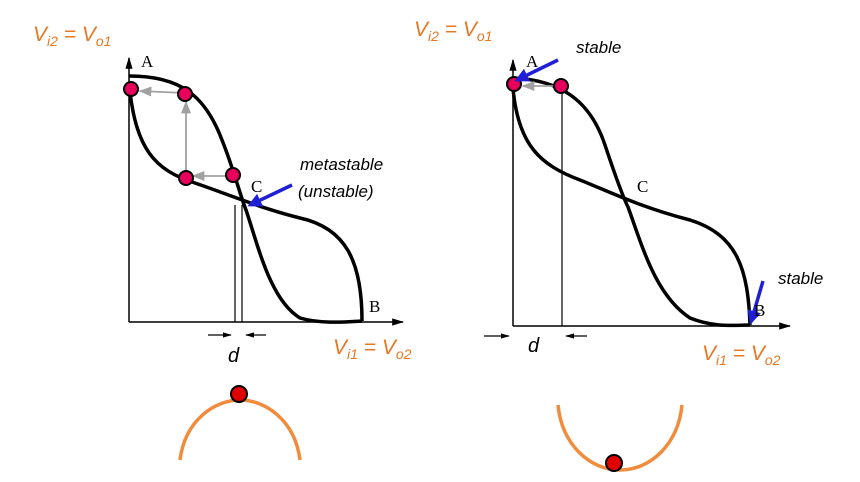 Image resolution: width=860 pixels, height=482 pixels. I want to click on right-point-b-label: B, so click(759, 310).